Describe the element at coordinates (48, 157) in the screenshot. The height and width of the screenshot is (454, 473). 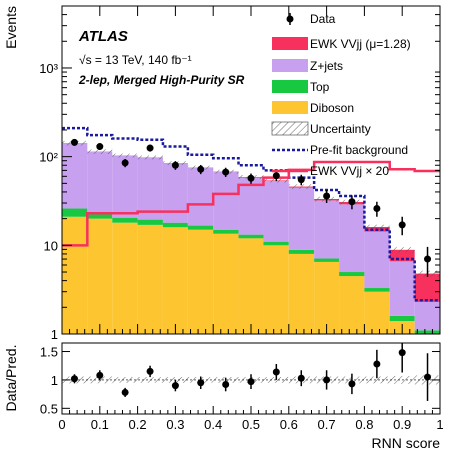
I see `main-ytick-label-2: 10²` at that location.